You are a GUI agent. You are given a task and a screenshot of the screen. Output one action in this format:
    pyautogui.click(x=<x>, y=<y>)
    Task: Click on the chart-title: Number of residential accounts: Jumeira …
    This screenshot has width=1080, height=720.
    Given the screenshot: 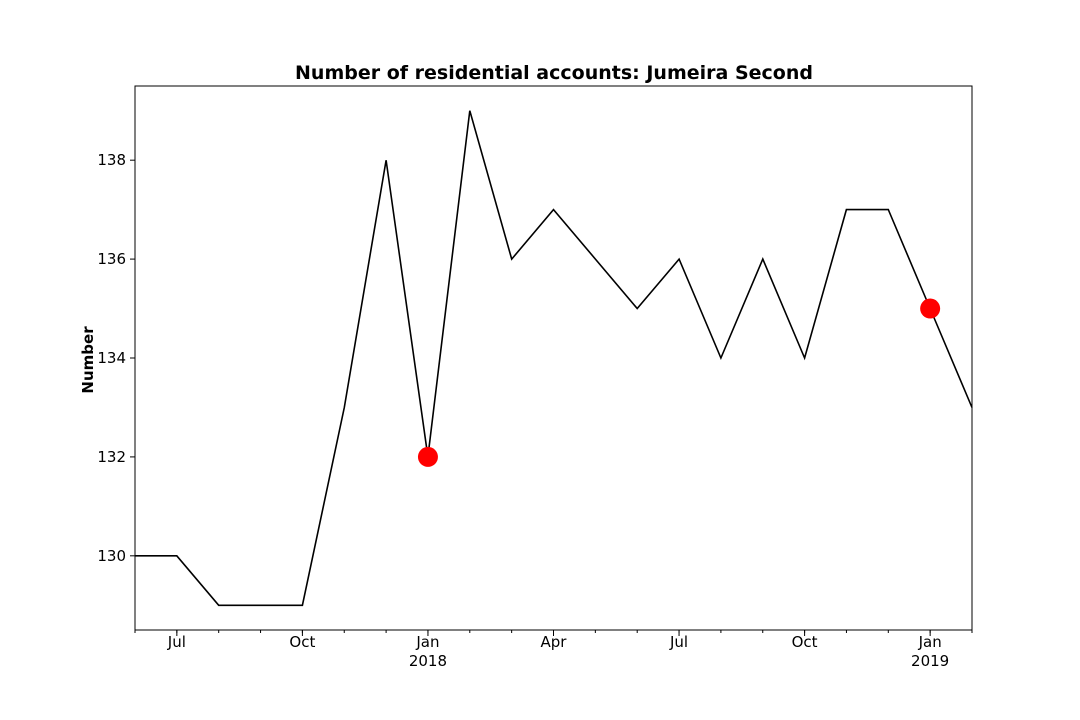 What is the action you would take?
    pyautogui.click(x=554, y=73)
    